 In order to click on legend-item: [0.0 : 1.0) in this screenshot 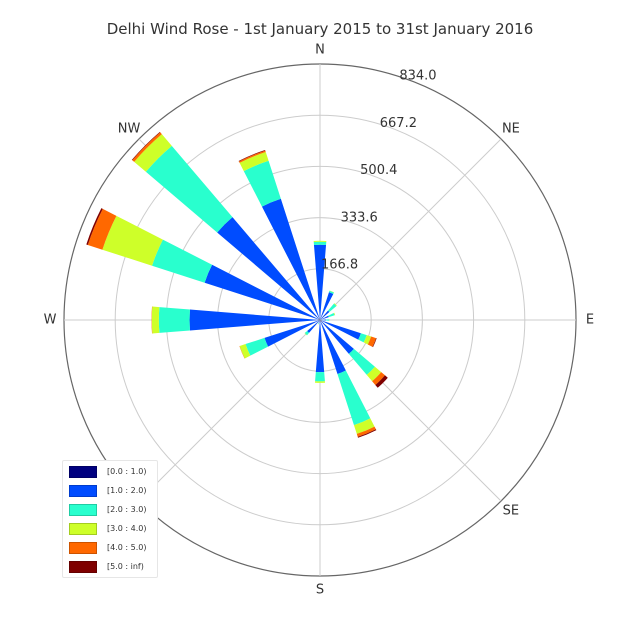, I will do `click(113, 472)`.